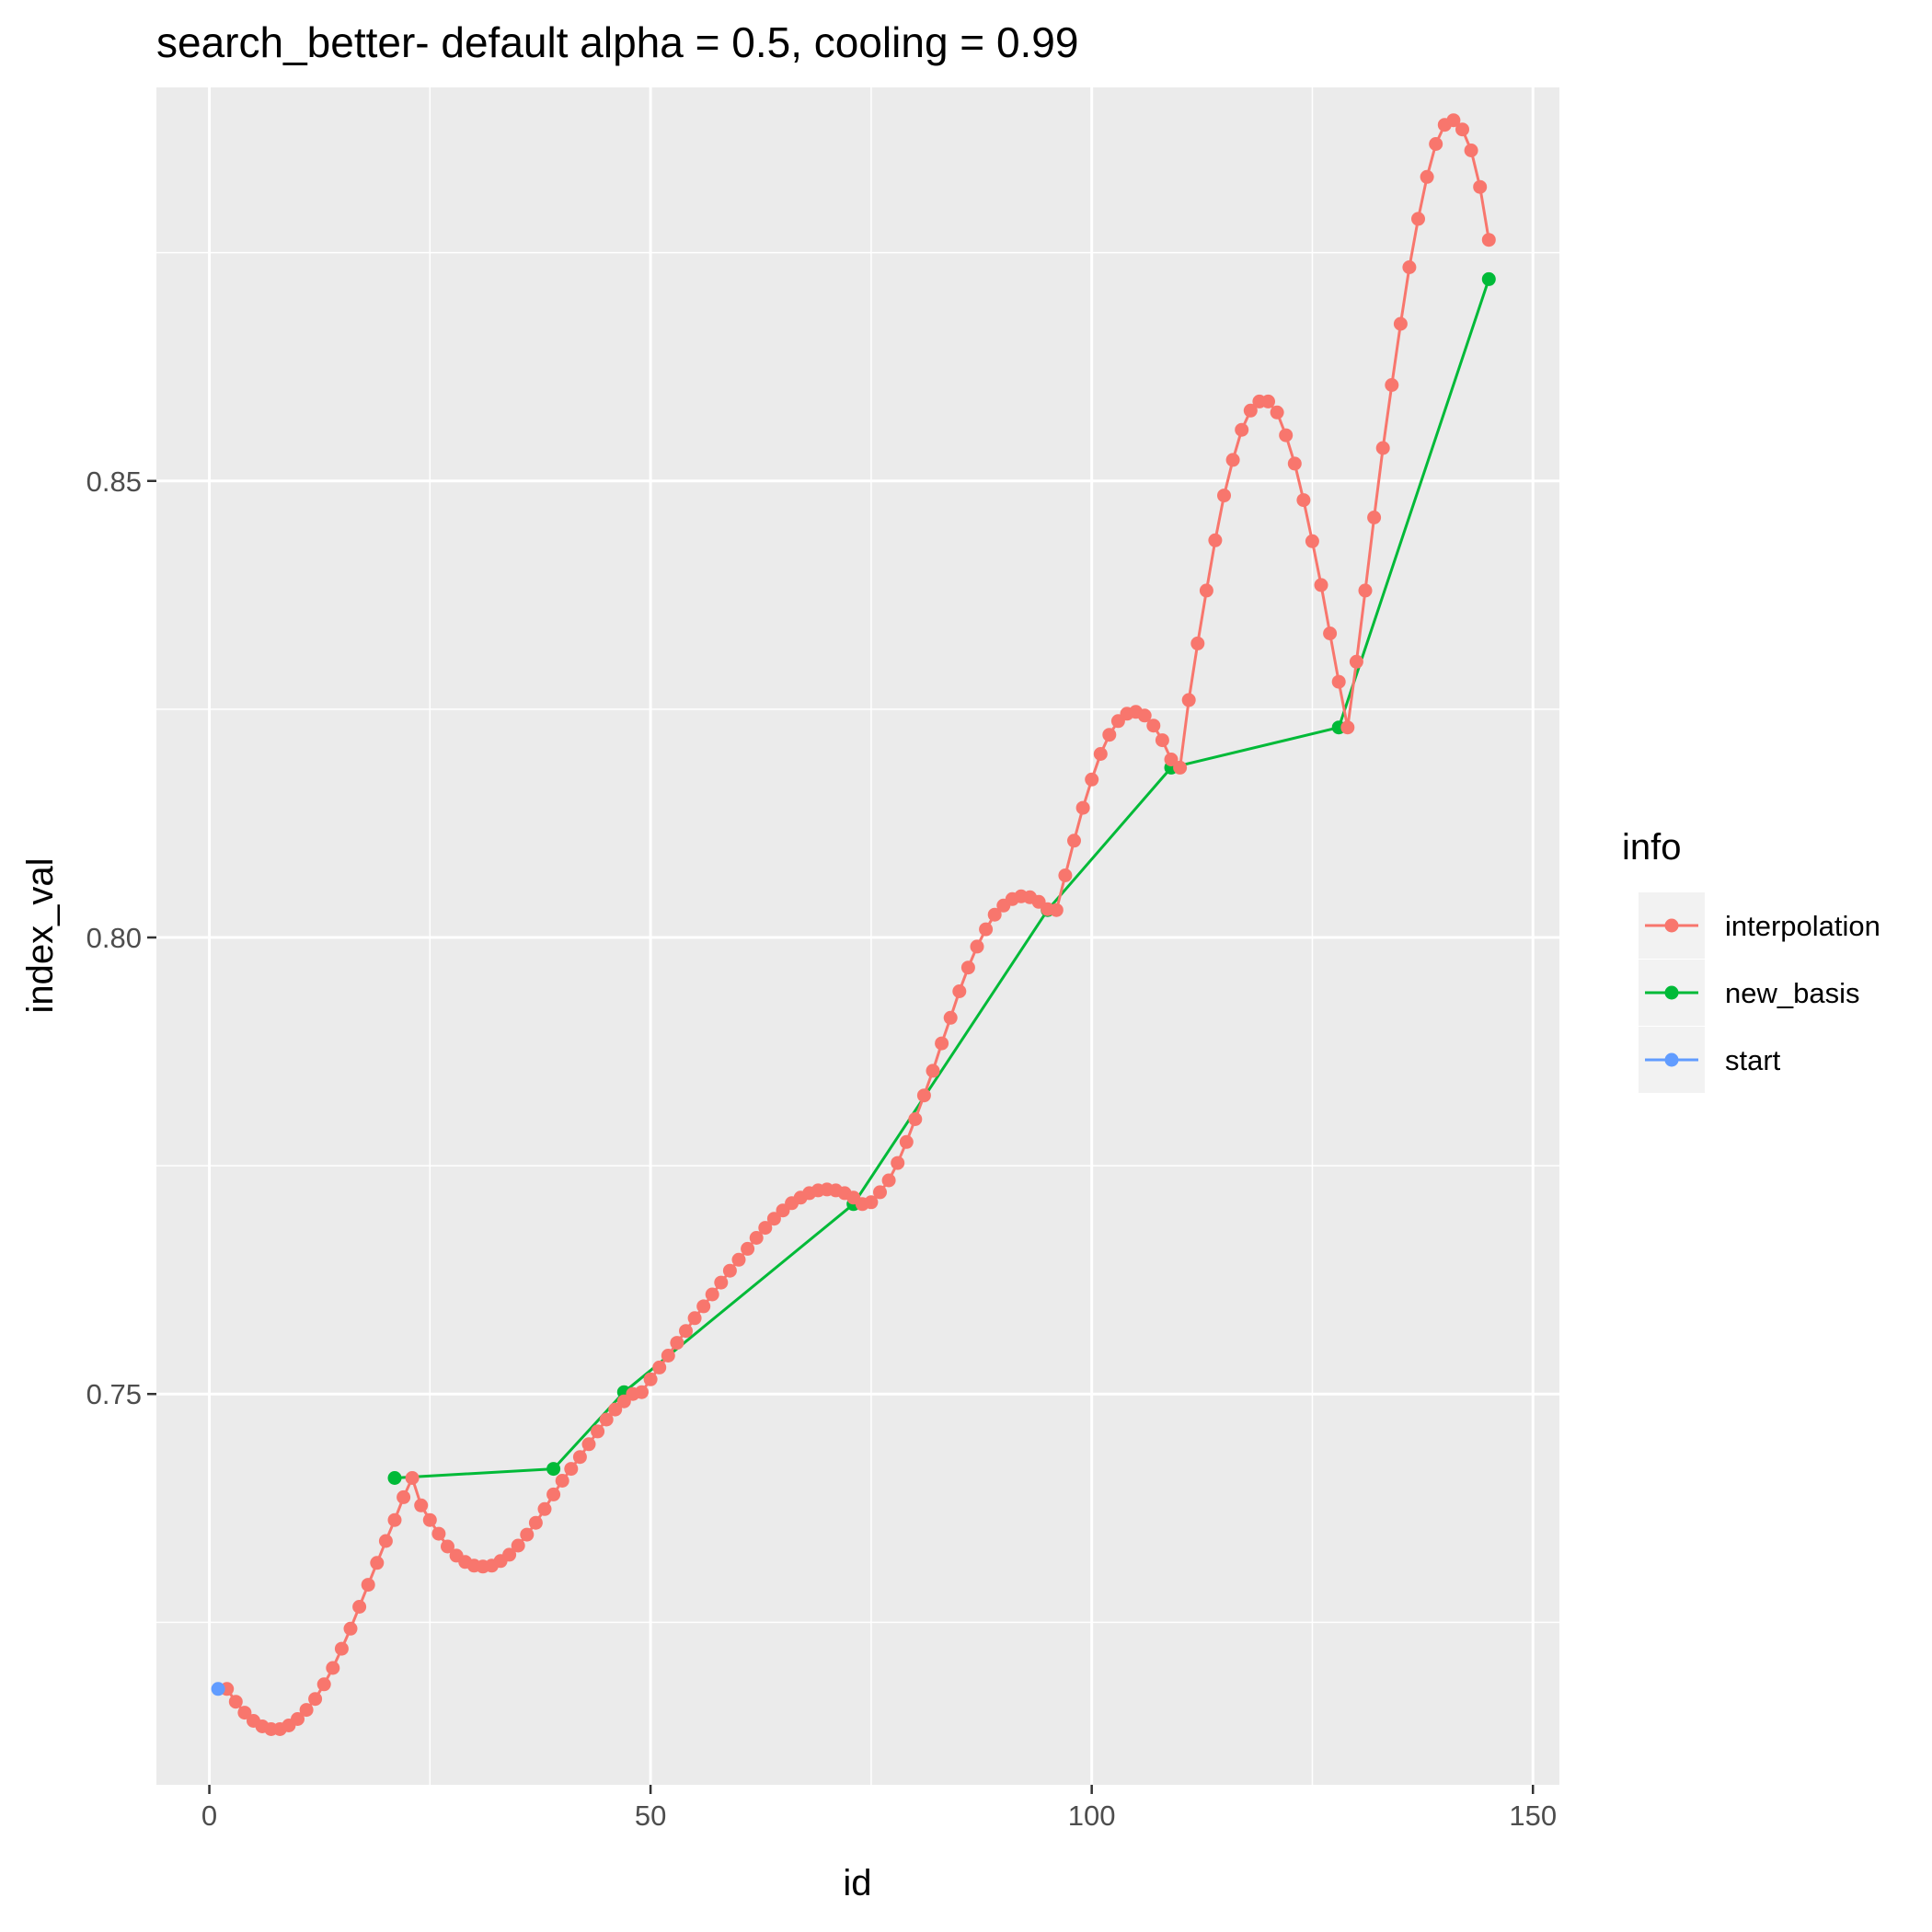 This screenshot has height=1932, width=1932. I want to click on x-tick-label: 0, so click(209, 1816).